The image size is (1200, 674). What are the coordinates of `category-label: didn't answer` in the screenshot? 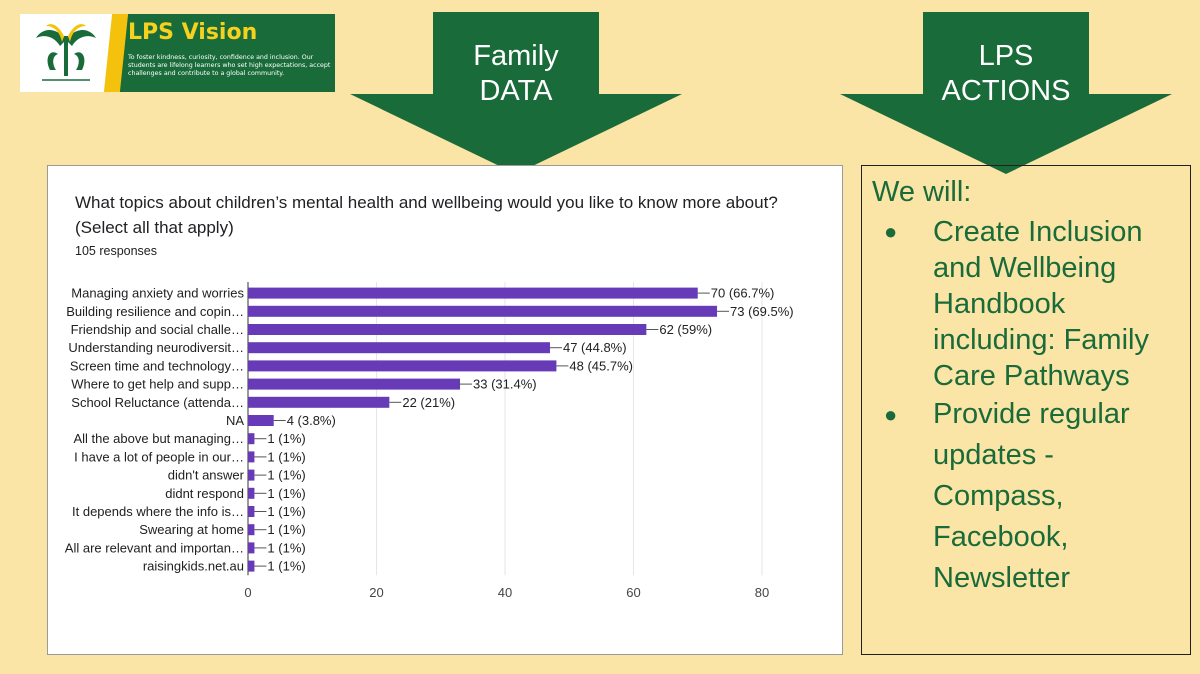 It's located at (206, 475).